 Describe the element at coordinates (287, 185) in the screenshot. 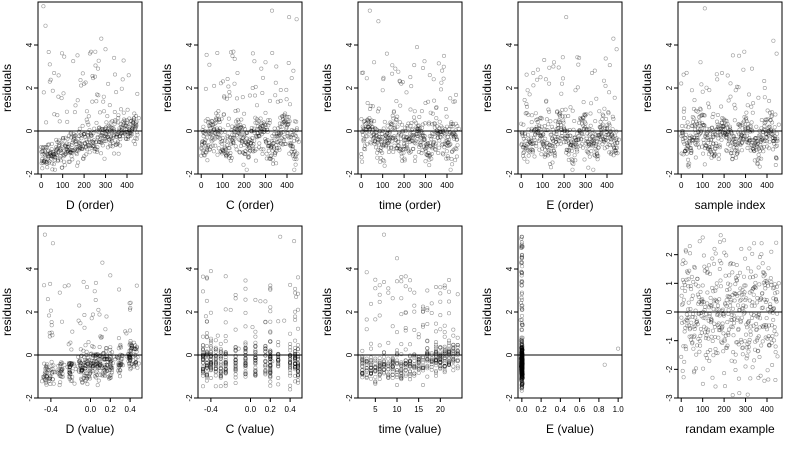

I see `x-tick-label: 400` at that location.